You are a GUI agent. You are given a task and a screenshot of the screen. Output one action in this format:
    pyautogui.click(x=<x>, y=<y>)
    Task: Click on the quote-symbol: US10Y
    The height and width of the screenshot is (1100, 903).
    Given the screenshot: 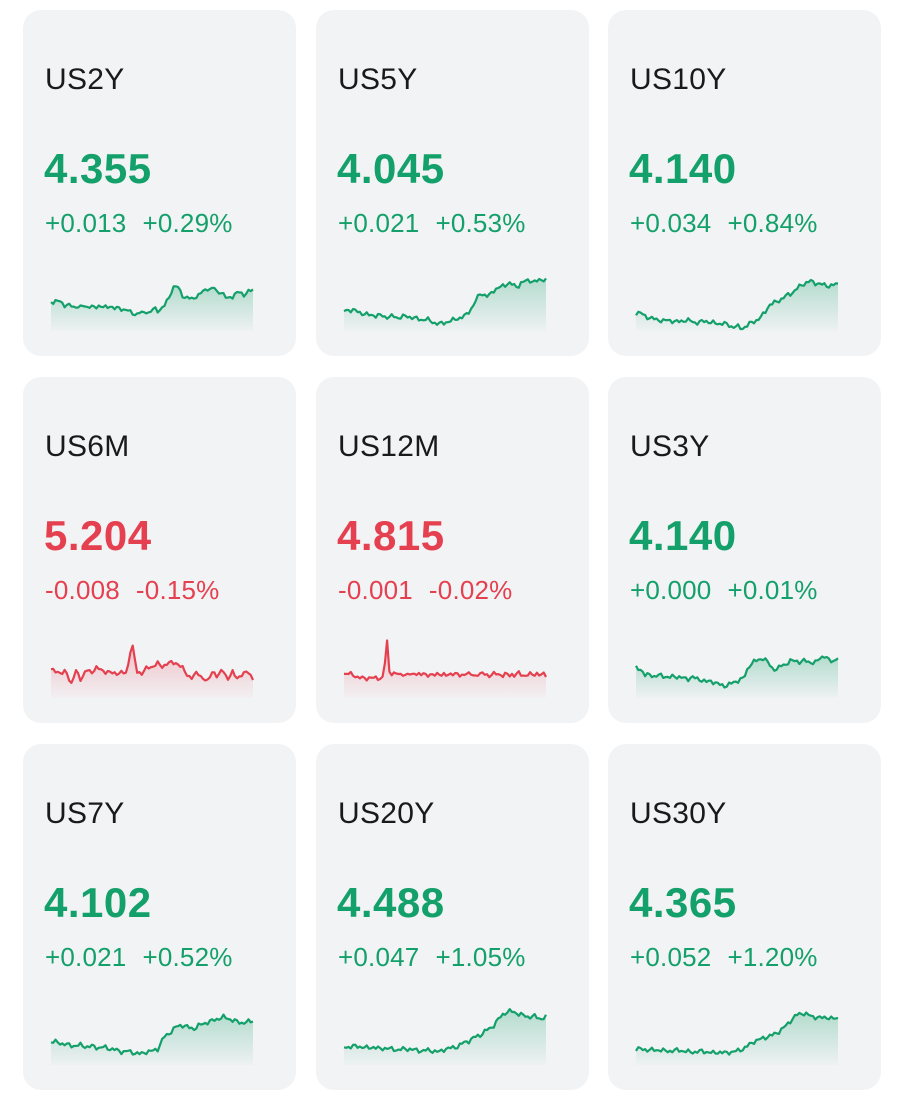 What is the action you would take?
    pyautogui.click(x=678, y=79)
    